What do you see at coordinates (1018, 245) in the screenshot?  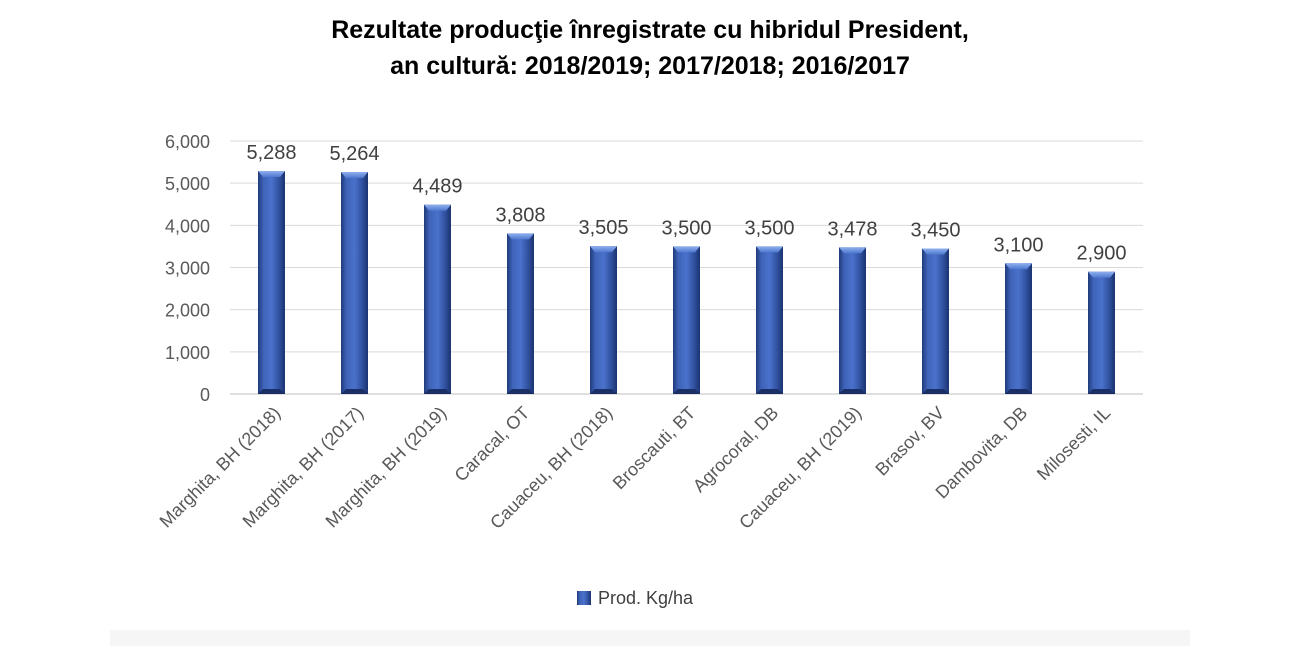 I see `data-label: 3,100` at bounding box center [1018, 245].